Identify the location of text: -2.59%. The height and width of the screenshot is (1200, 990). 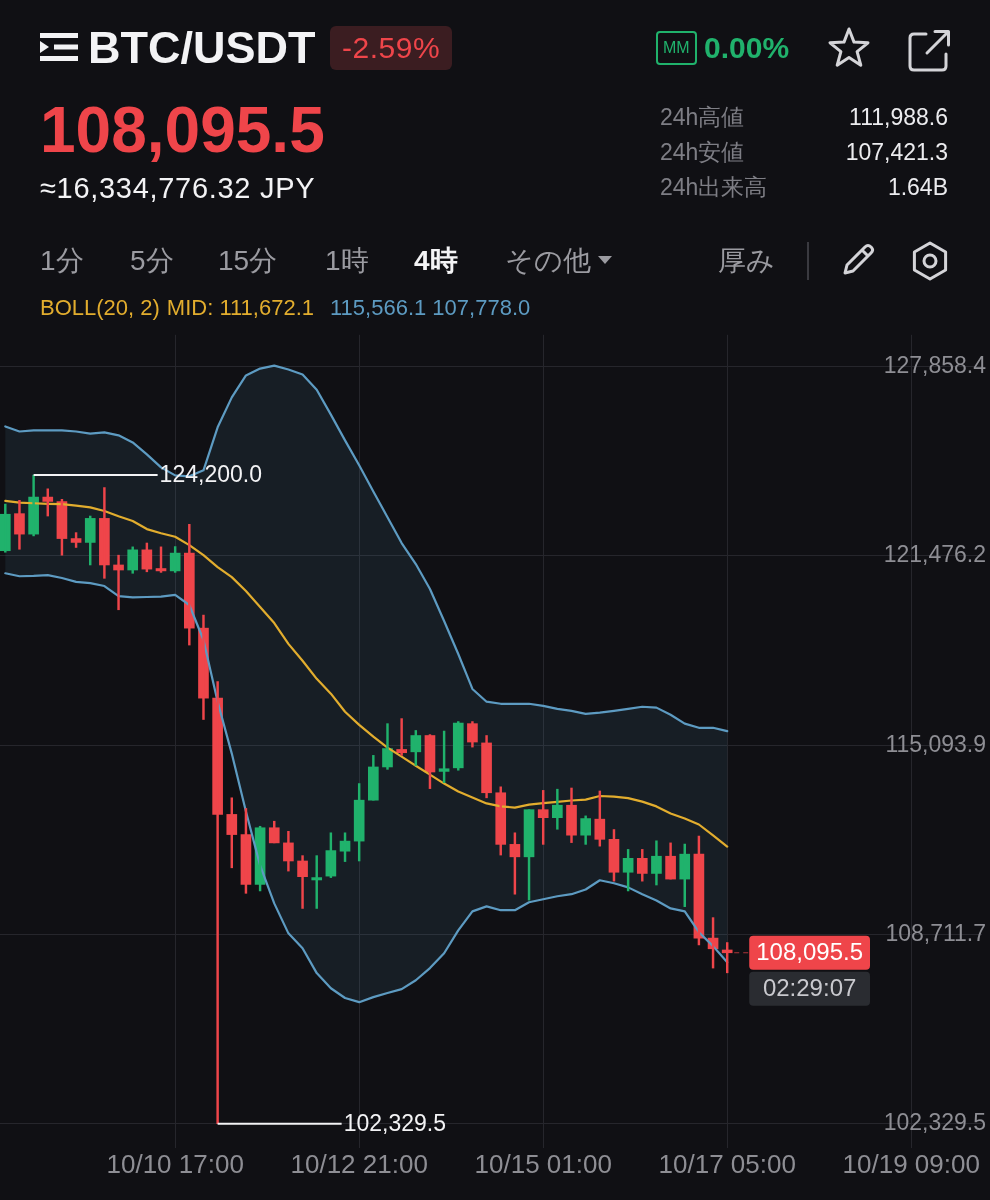
(391, 48).